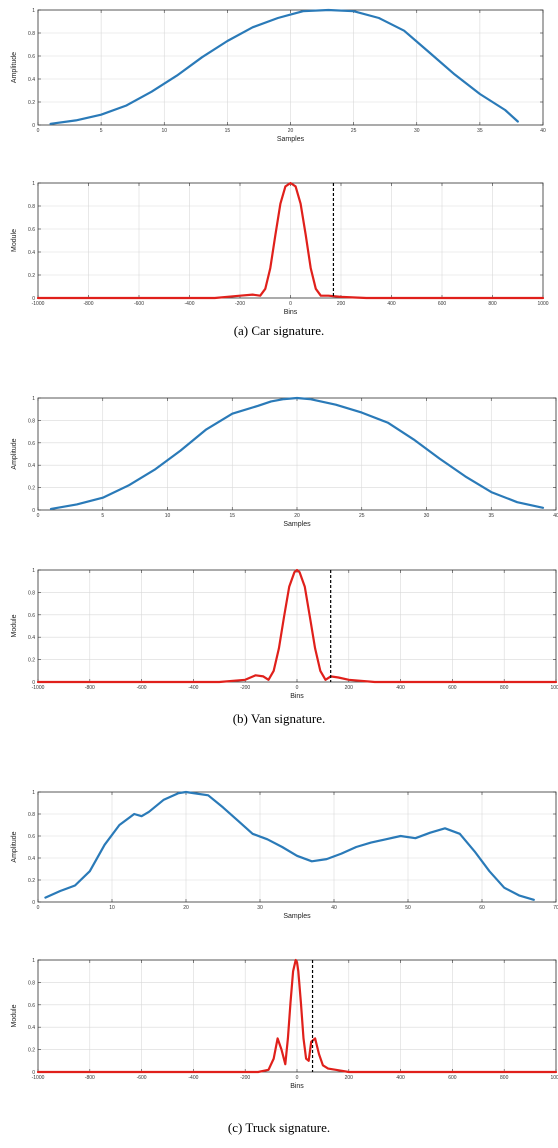 The height and width of the screenshot is (1148, 558). I want to click on caption-car: (a) Car signature., so click(279, 330).